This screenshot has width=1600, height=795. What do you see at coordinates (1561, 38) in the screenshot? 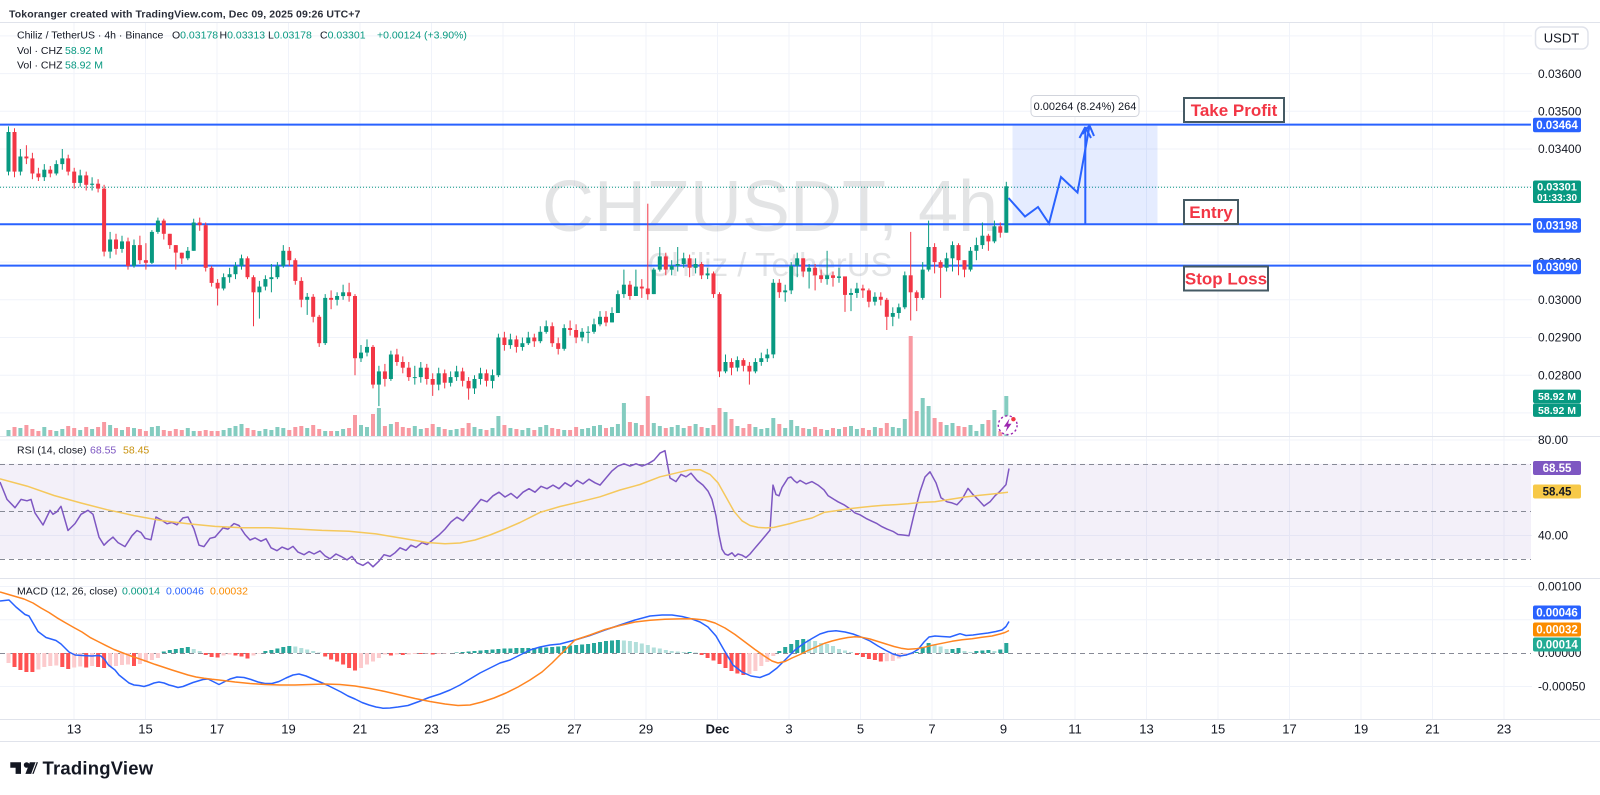
I see `svg-text: USDT` at bounding box center [1561, 38].